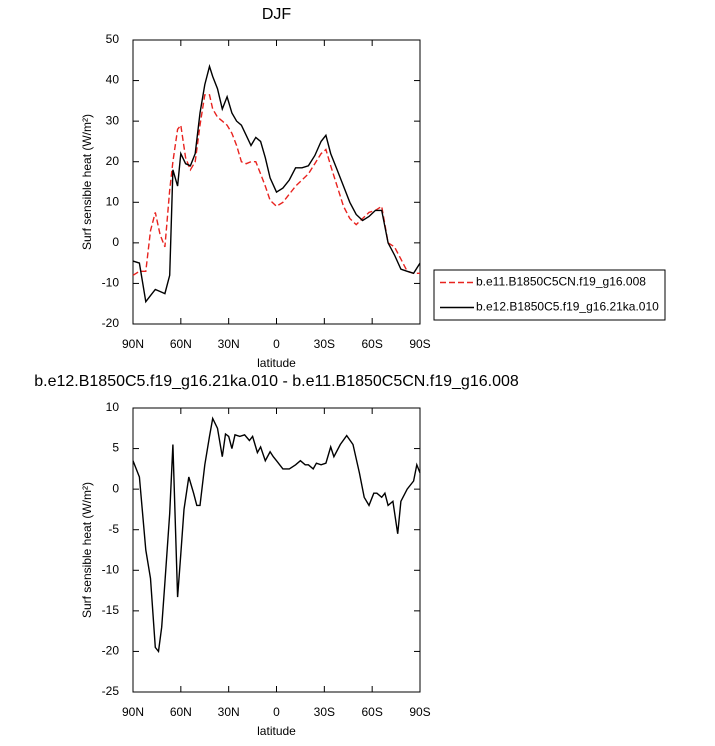 Image resolution: width=715 pixels, height=746 pixels. I want to click on y-tick-label: 30, so click(113, 120).